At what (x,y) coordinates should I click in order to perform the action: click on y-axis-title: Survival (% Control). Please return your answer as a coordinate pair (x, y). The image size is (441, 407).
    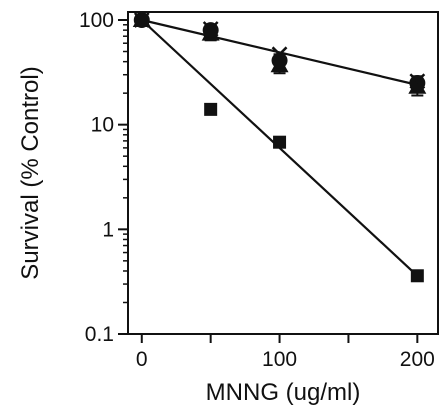
    Looking at the image, I should click on (30, 172).